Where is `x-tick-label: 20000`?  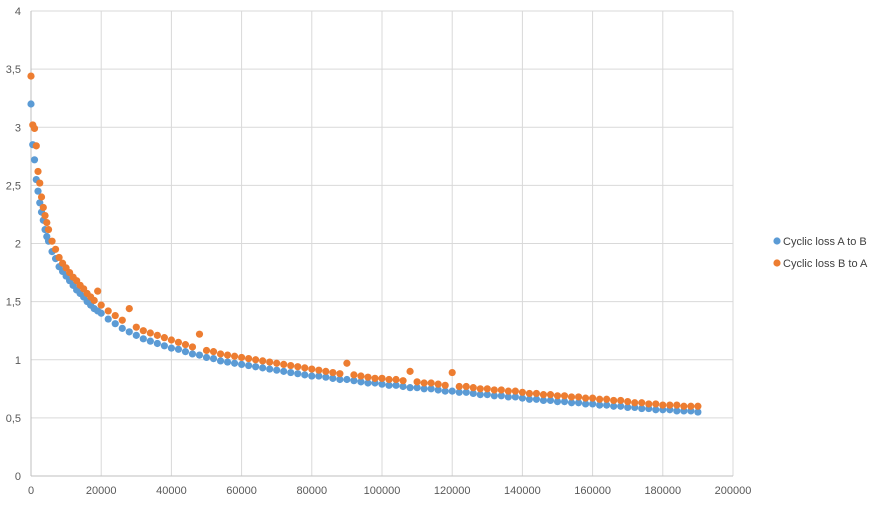 x-tick-label: 20000 is located at coordinates (101, 491).